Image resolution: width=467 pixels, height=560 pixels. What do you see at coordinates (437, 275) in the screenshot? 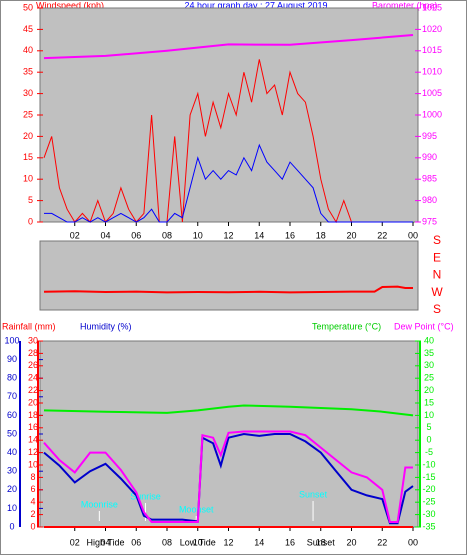
I see `y-tick-label: N` at bounding box center [437, 275].